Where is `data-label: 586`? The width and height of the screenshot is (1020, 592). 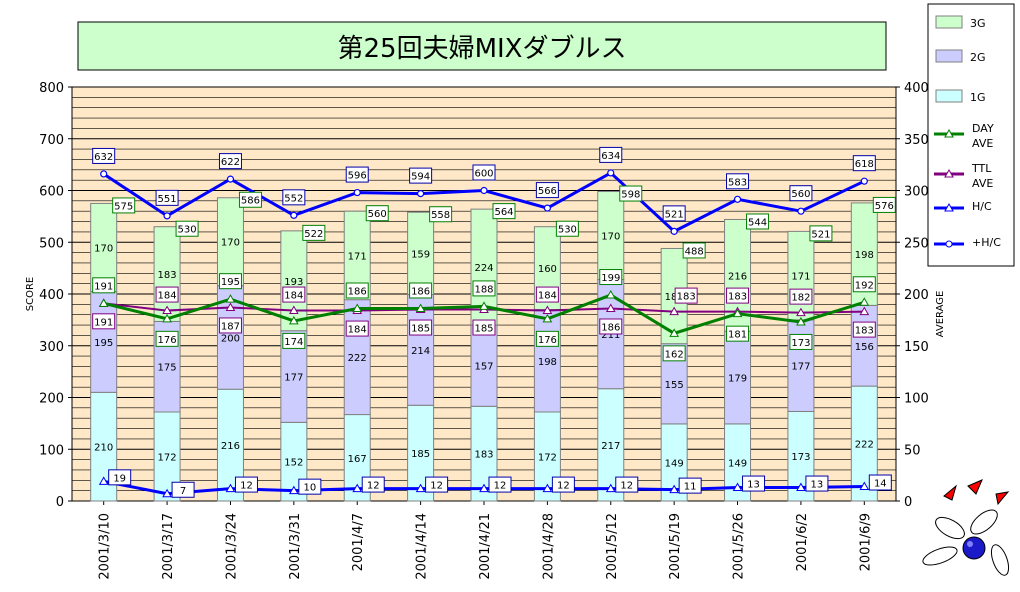 data-label: 586 is located at coordinates (250, 201).